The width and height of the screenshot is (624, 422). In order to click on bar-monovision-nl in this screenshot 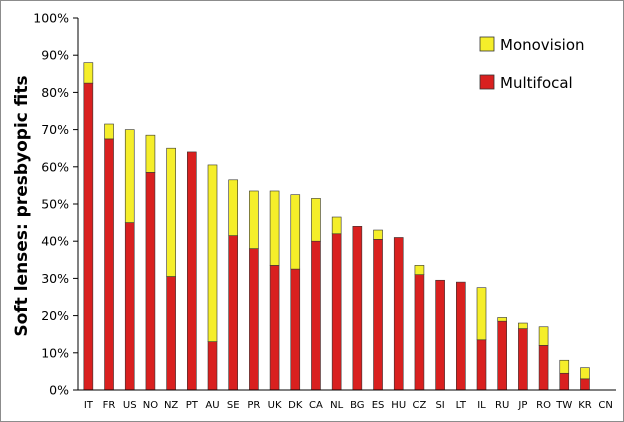, I will do `click(336, 225)`.